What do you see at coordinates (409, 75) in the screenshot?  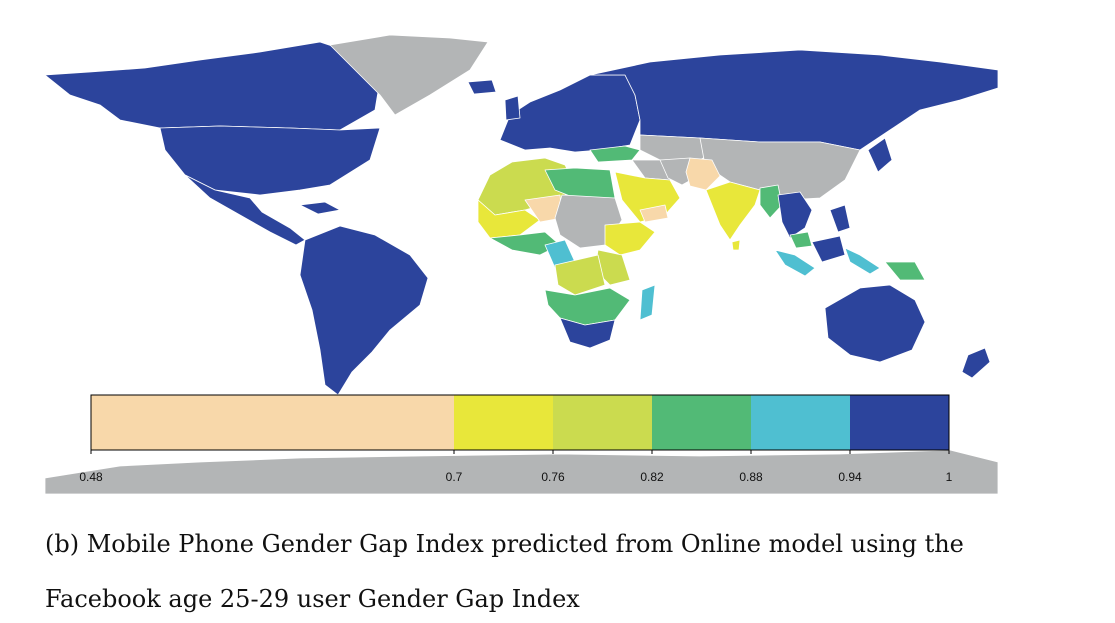 I see `region-greenland` at bounding box center [409, 75].